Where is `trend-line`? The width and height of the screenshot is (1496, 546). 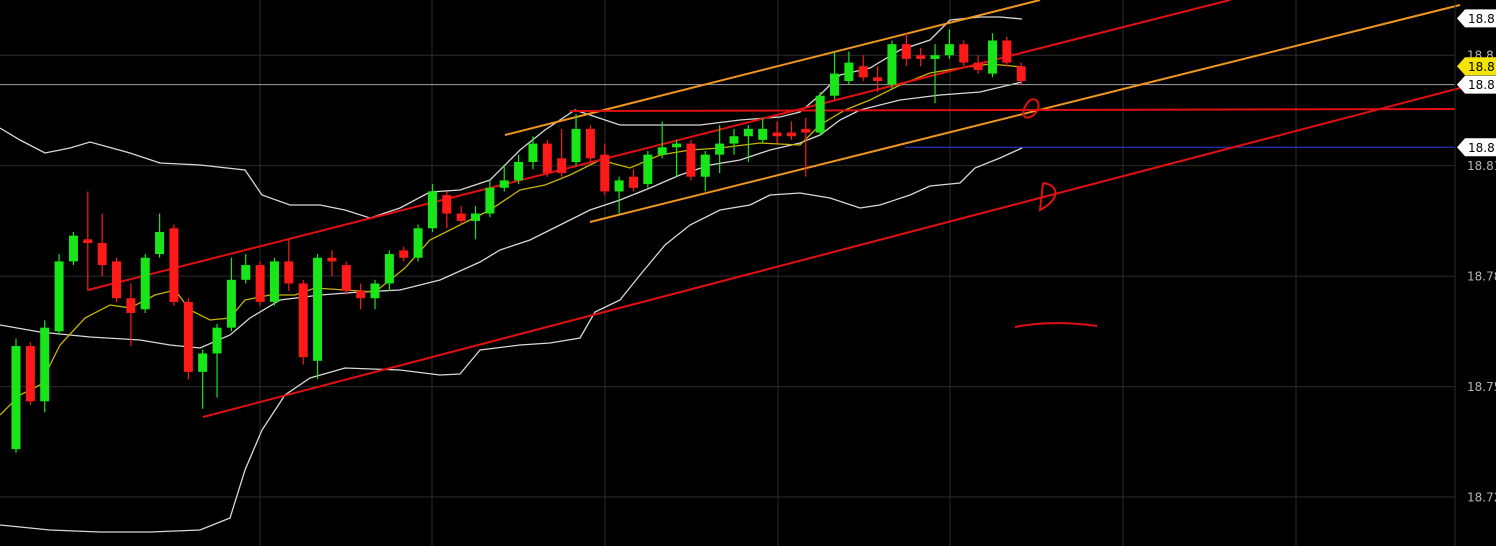 trend-line is located at coordinates (772, 68).